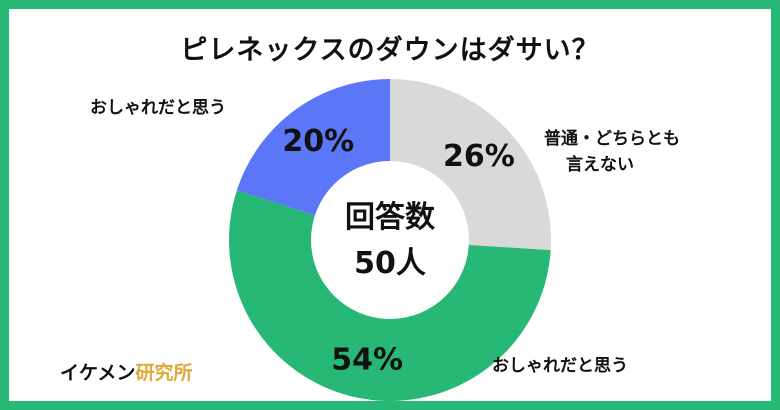  What do you see at coordinates (390, 240) in the screenshot?
I see `donut-hole` at bounding box center [390, 240].